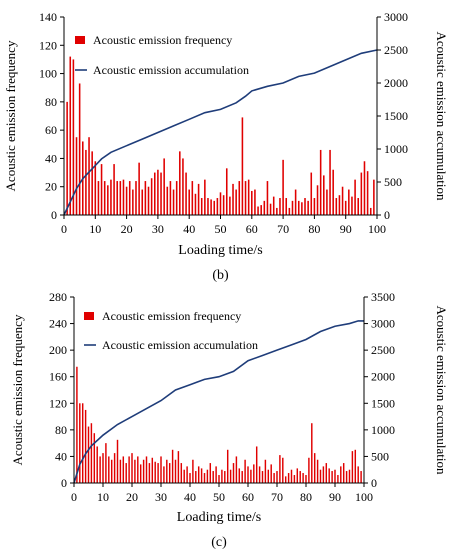  What do you see at coordinates (221, 229) in the screenshot?
I see `x-tick-label: 50` at bounding box center [221, 229].